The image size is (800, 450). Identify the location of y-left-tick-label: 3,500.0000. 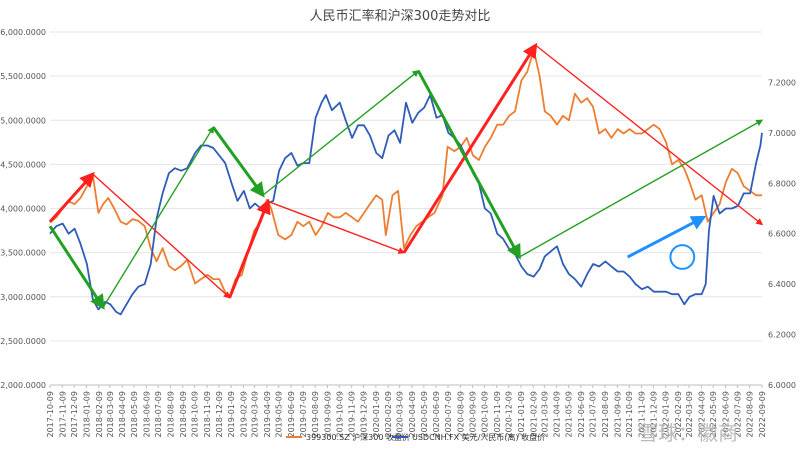
(23, 253).